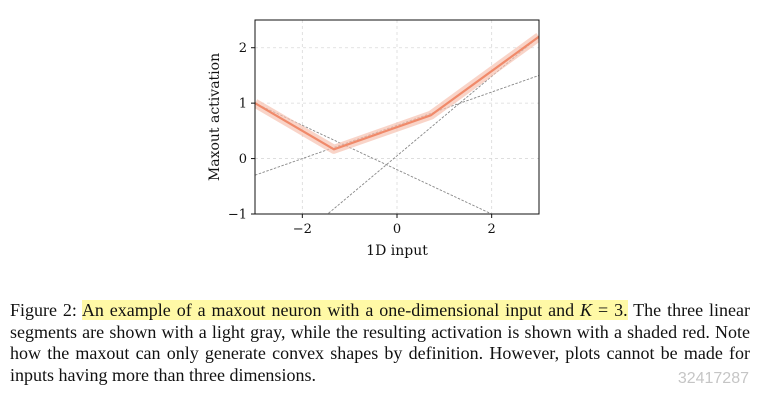 The image size is (759, 400). I want to click on x-tick-label: −2, so click(302, 229).